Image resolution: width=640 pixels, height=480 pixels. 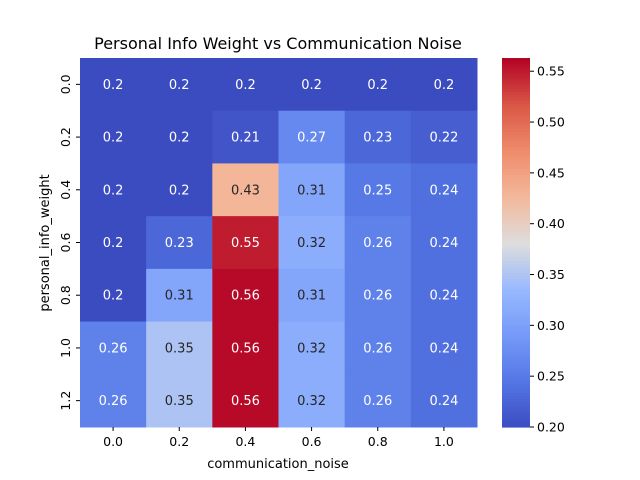 I want to click on colorbar-tick-label: 0.45, so click(x=551, y=172).